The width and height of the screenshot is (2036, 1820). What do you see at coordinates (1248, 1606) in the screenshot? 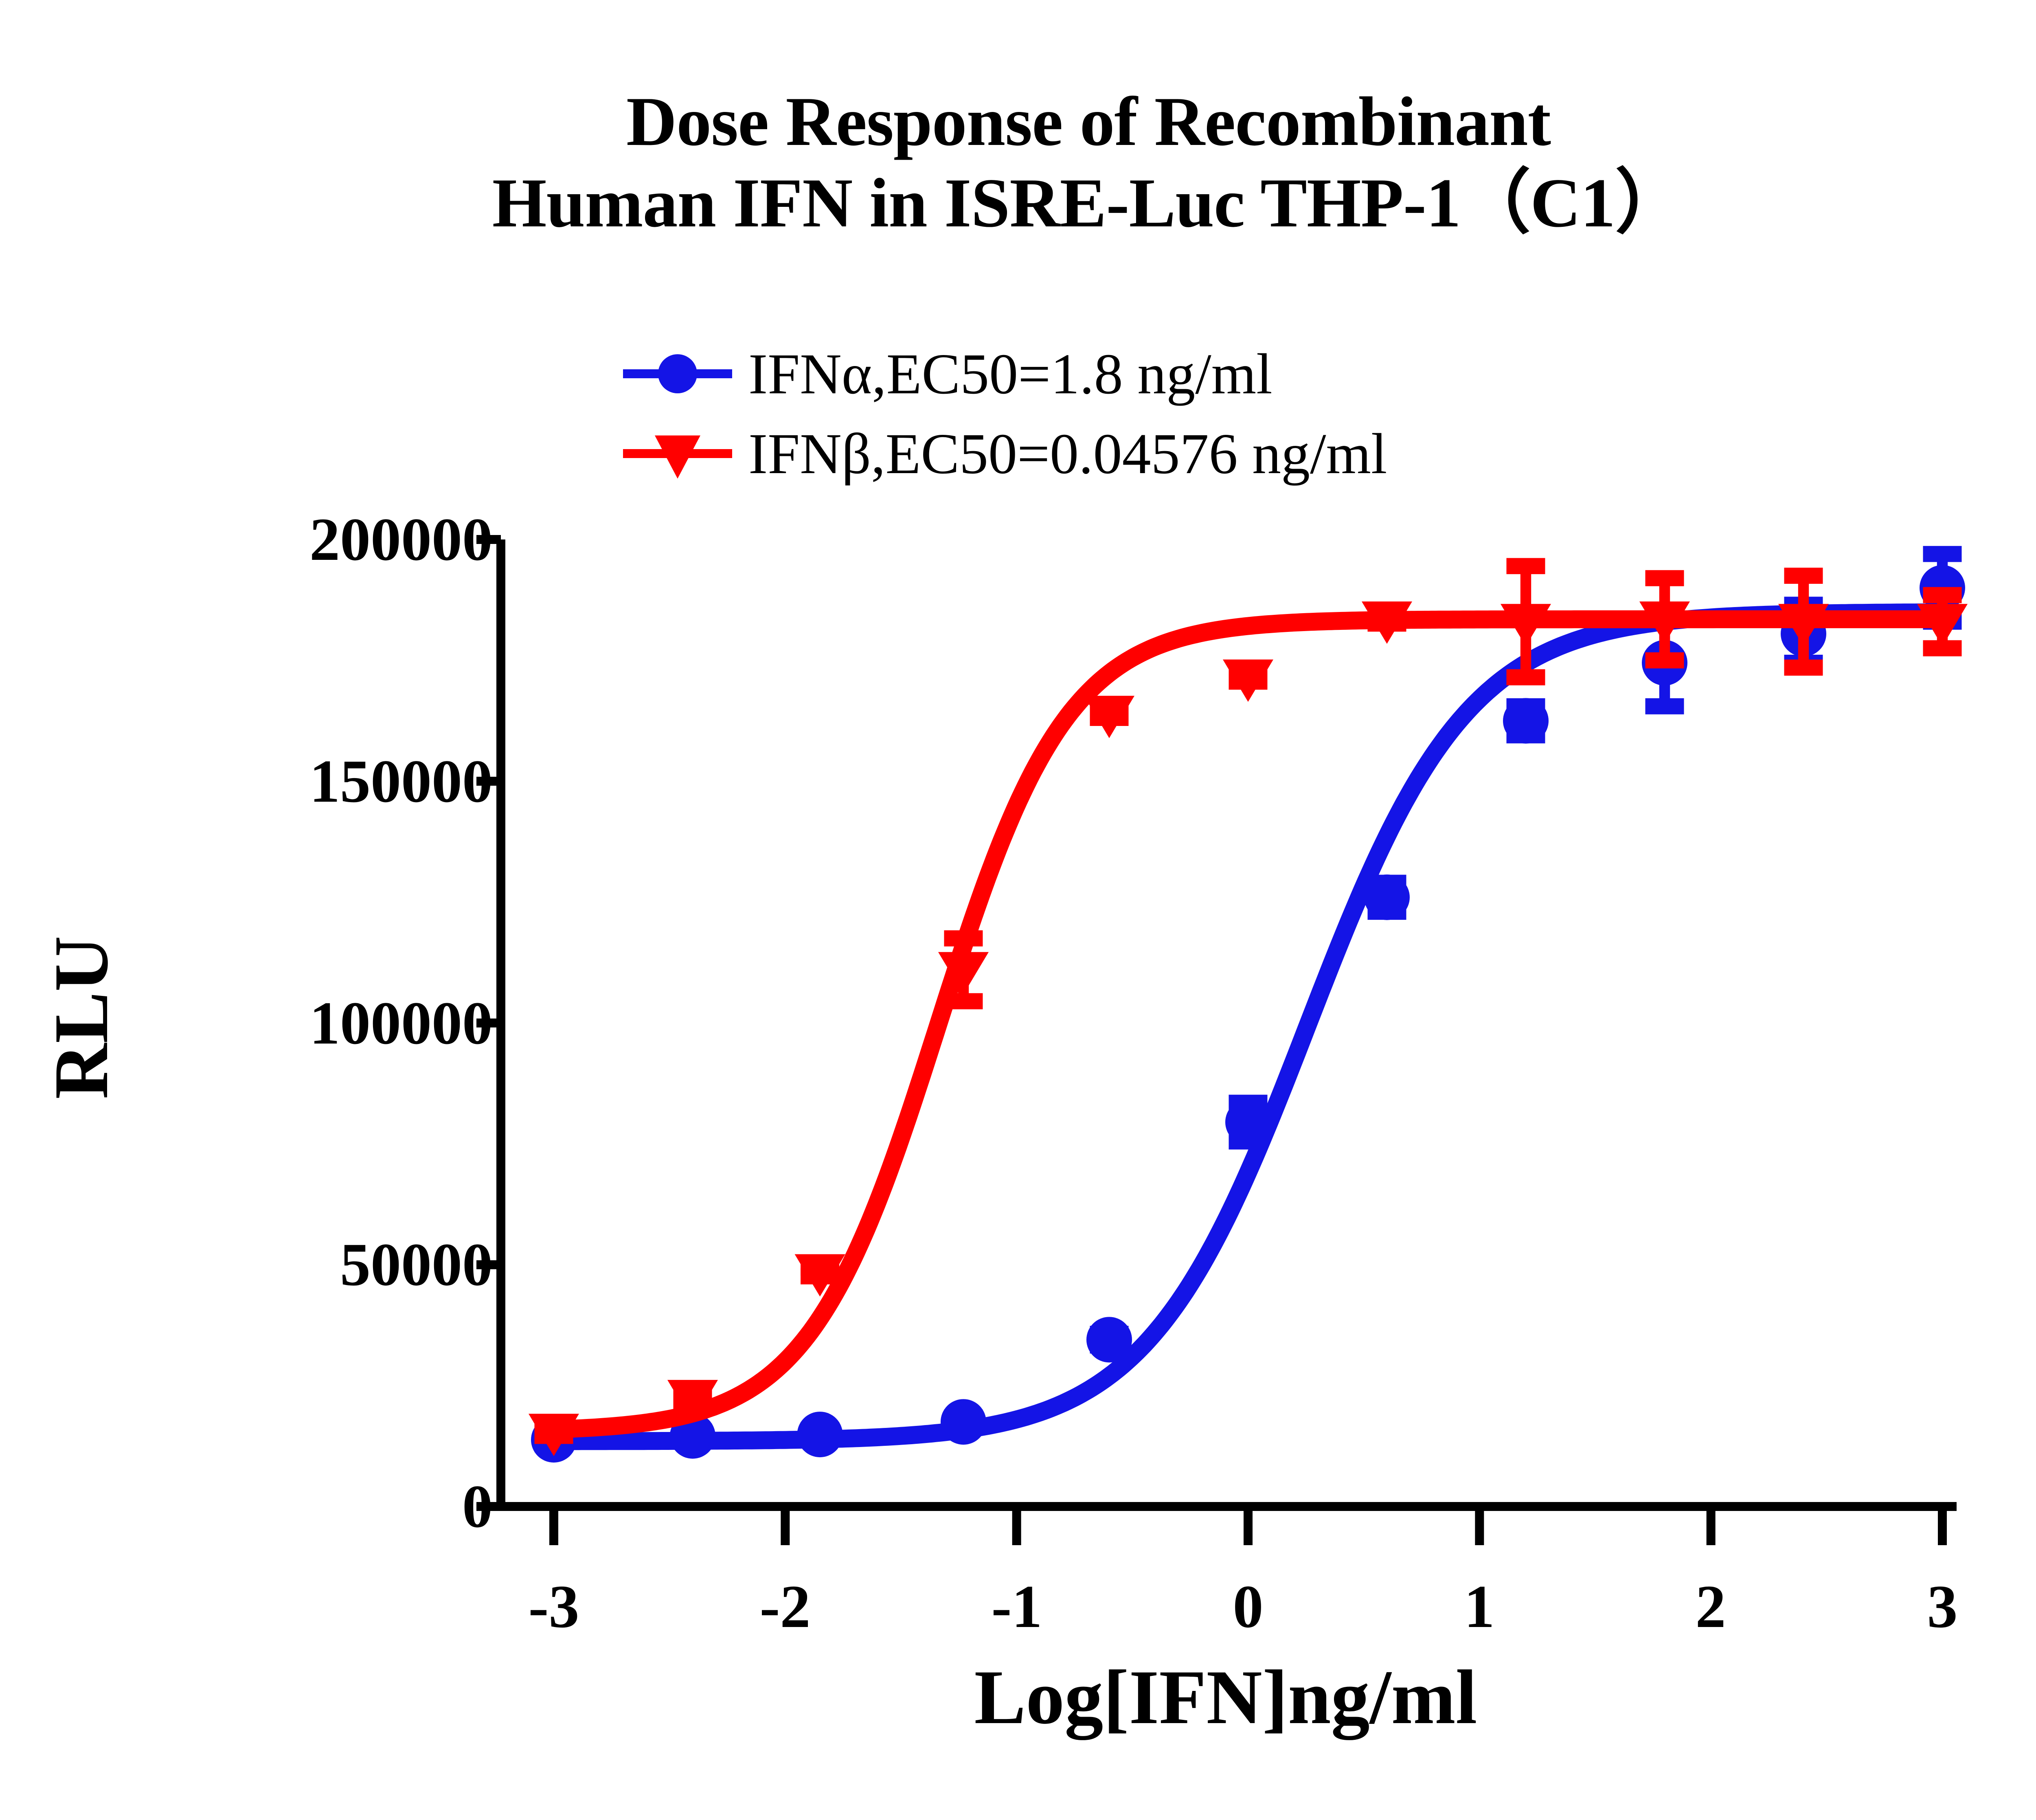
I see `x-tick-label: 0` at bounding box center [1248, 1606].